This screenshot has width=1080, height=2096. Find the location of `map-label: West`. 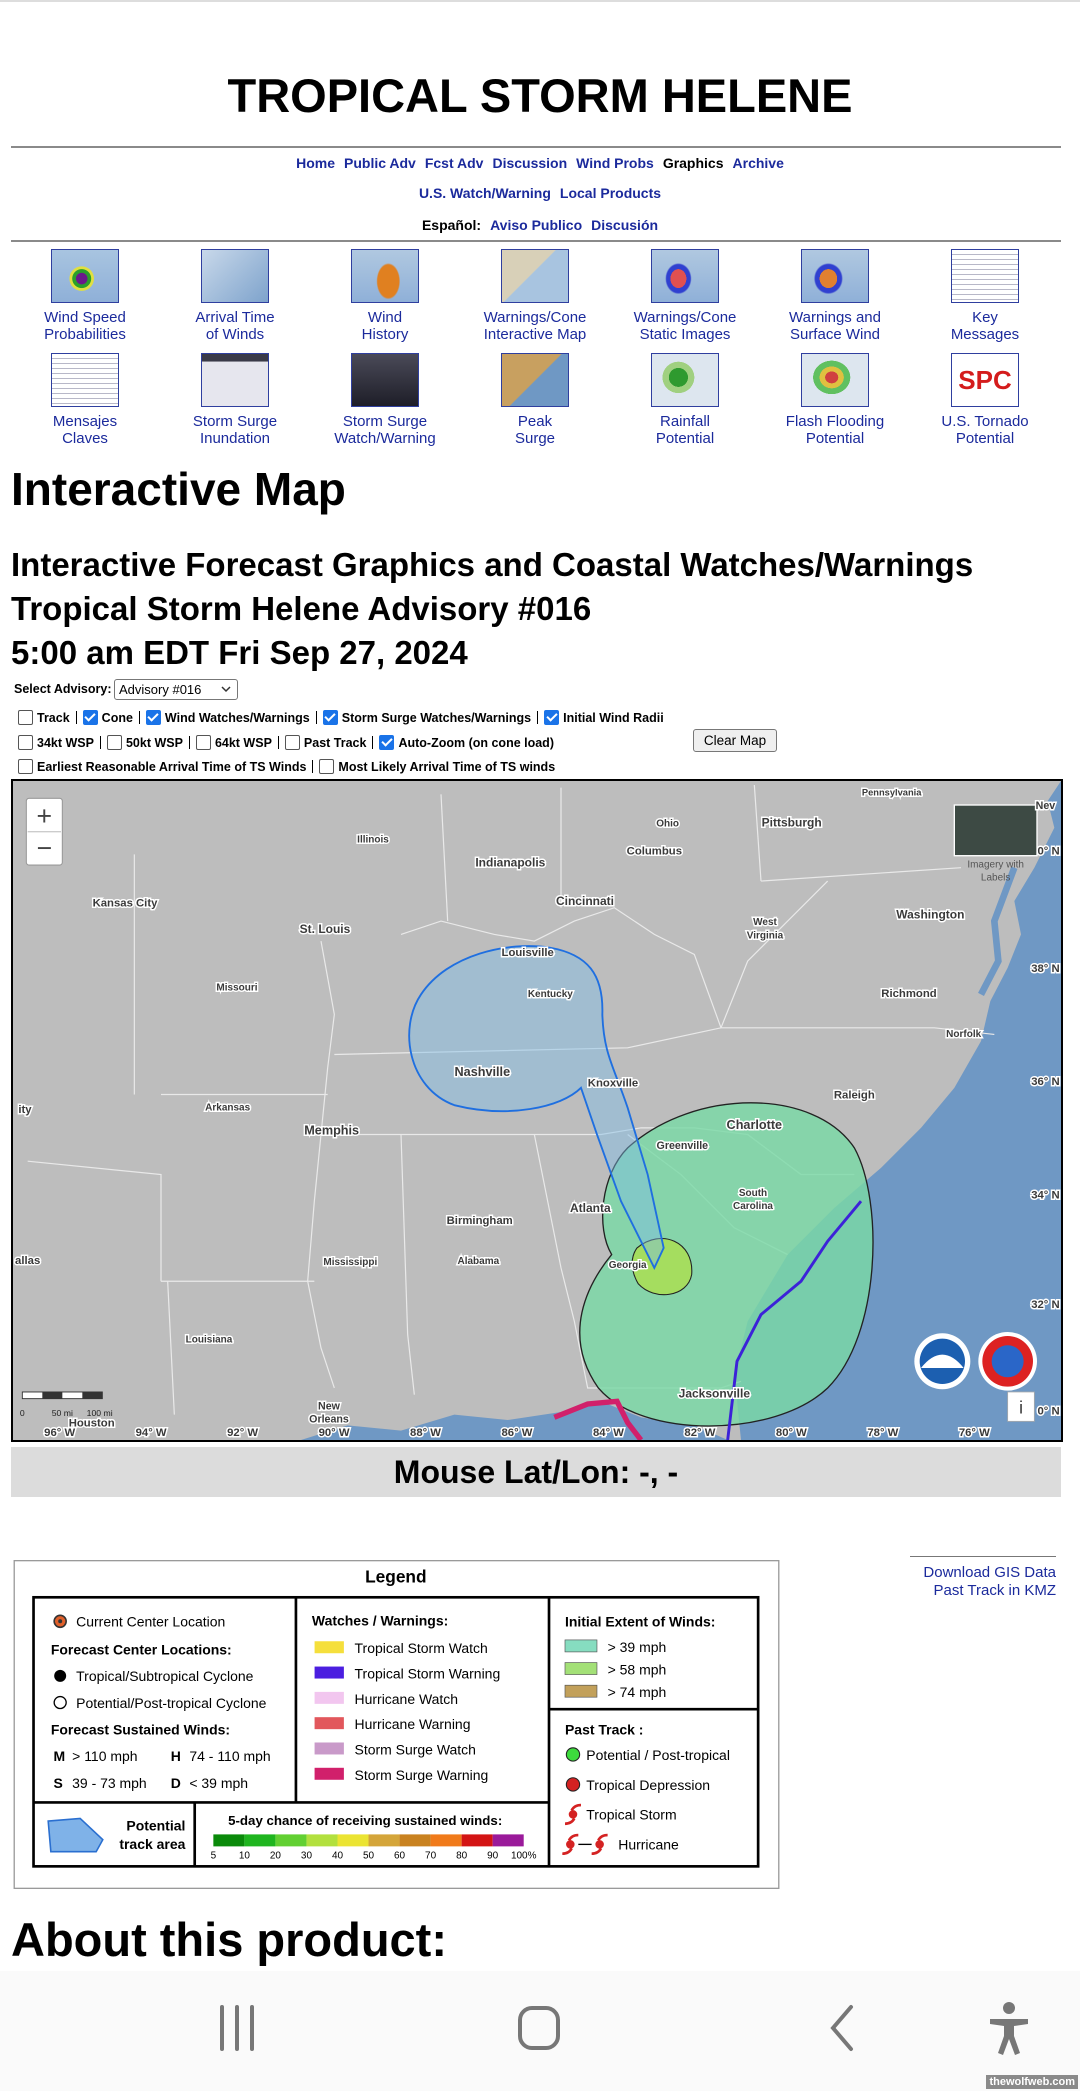

map-label: West is located at coordinates (765, 922).